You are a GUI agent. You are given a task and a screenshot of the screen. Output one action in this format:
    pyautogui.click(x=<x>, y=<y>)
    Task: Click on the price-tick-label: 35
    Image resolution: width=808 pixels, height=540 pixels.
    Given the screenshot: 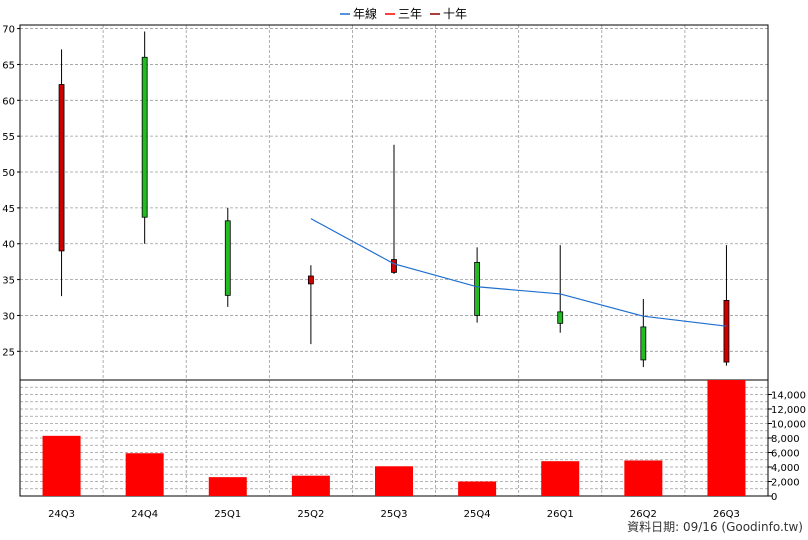 What is the action you would take?
    pyautogui.click(x=8, y=281)
    